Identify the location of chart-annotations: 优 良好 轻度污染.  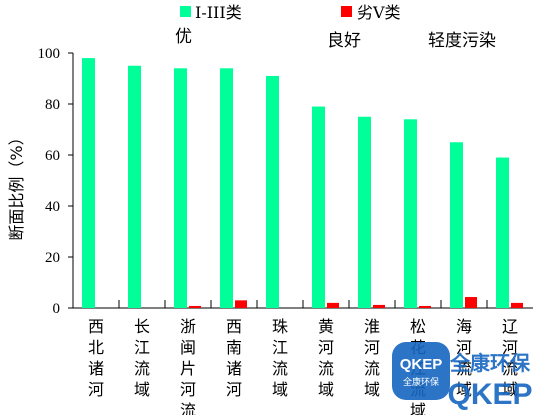
(335, 39).